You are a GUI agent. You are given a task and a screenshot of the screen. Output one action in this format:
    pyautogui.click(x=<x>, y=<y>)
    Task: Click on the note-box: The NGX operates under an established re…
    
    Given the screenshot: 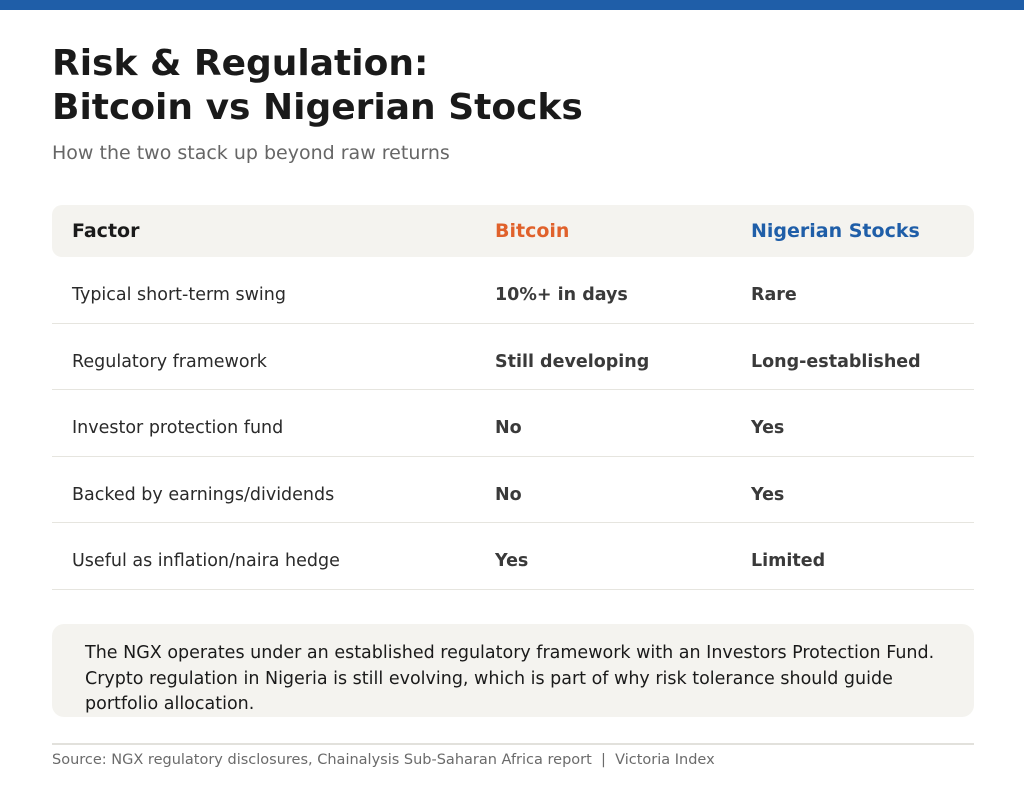 What is the action you would take?
    pyautogui.click(x=513, y=670)
    